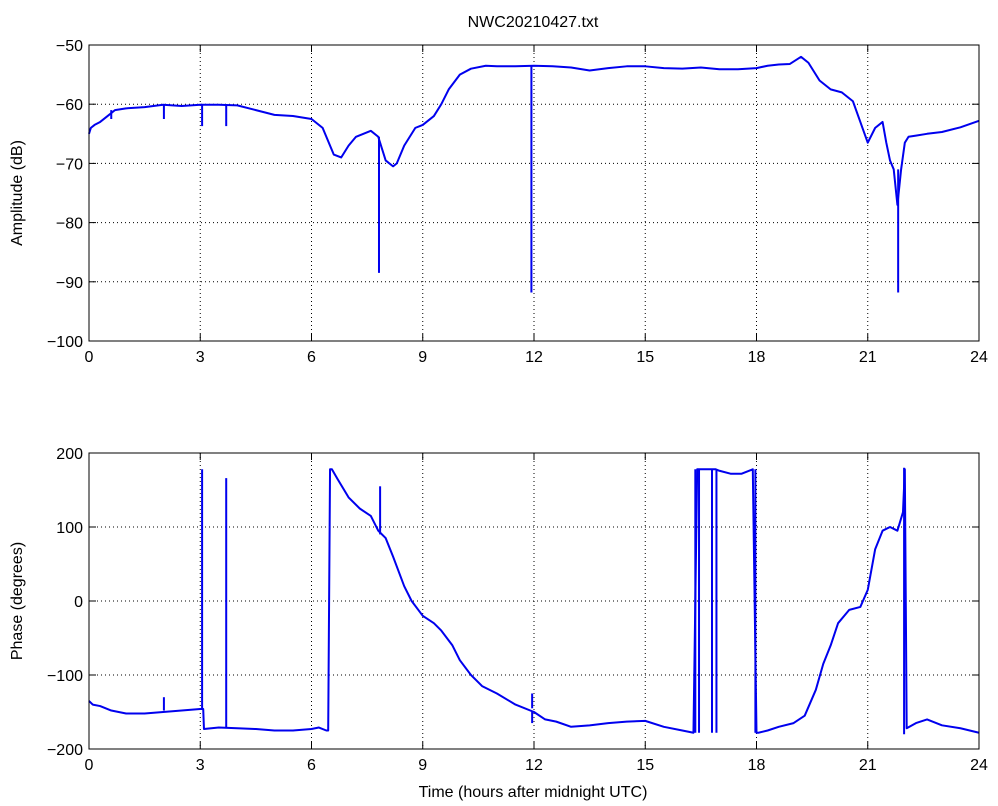 Image resolution: width=998 pixels, height=806 pixels. Describe the element at coordinates (69, 224) in the screenshot. I see `amplitude-y-tick-label: −80` at that location.